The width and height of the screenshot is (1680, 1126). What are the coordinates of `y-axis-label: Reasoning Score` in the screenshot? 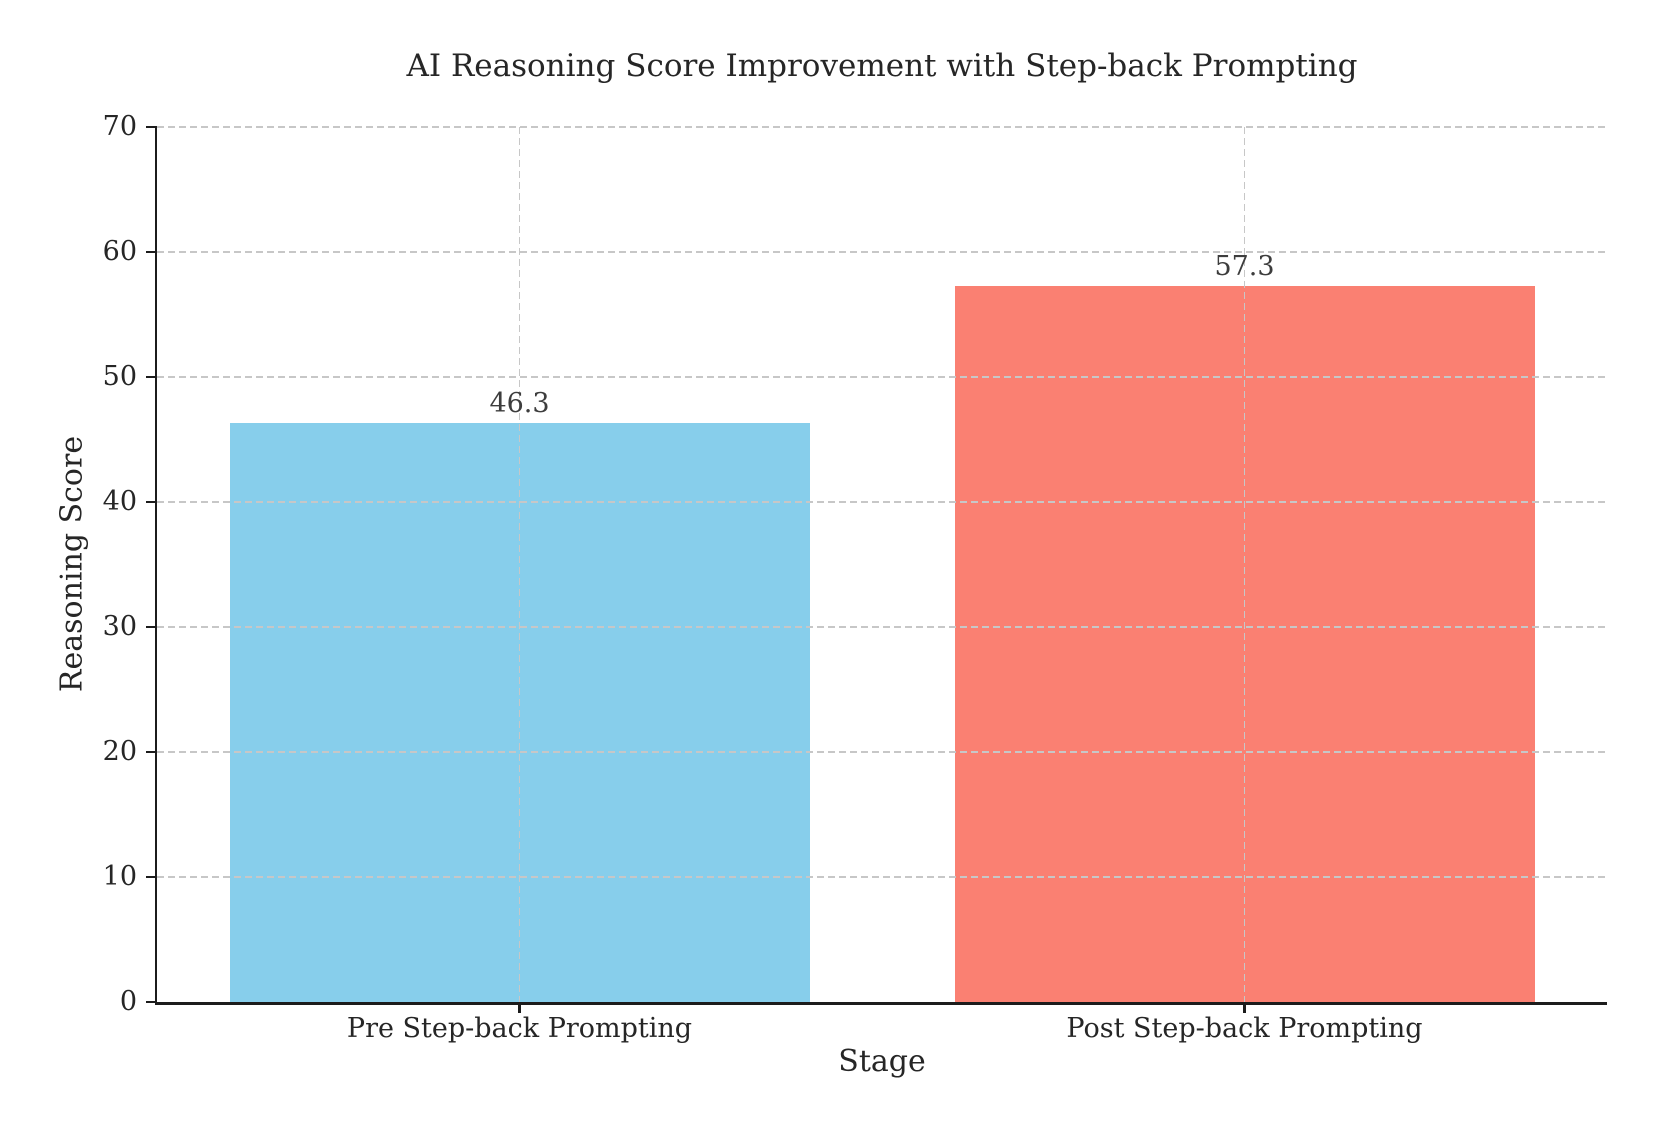 It's located at (72, 564).